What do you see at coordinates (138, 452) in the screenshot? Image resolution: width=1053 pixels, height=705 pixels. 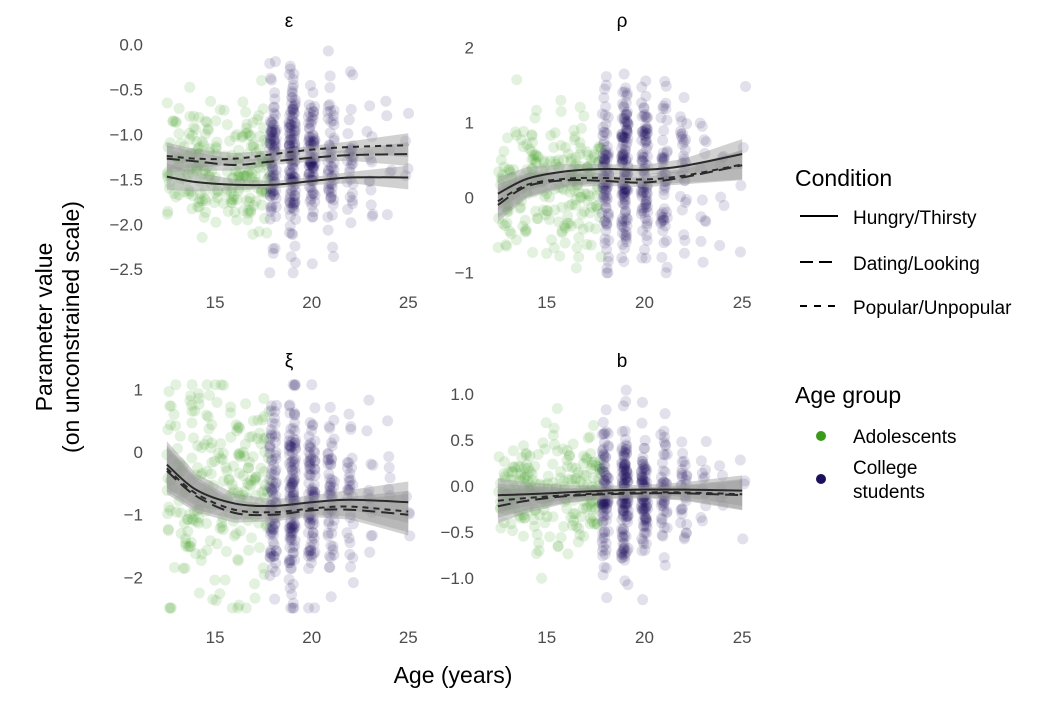 I see `y-tick-label: 0` at bounding box center [138, 452].